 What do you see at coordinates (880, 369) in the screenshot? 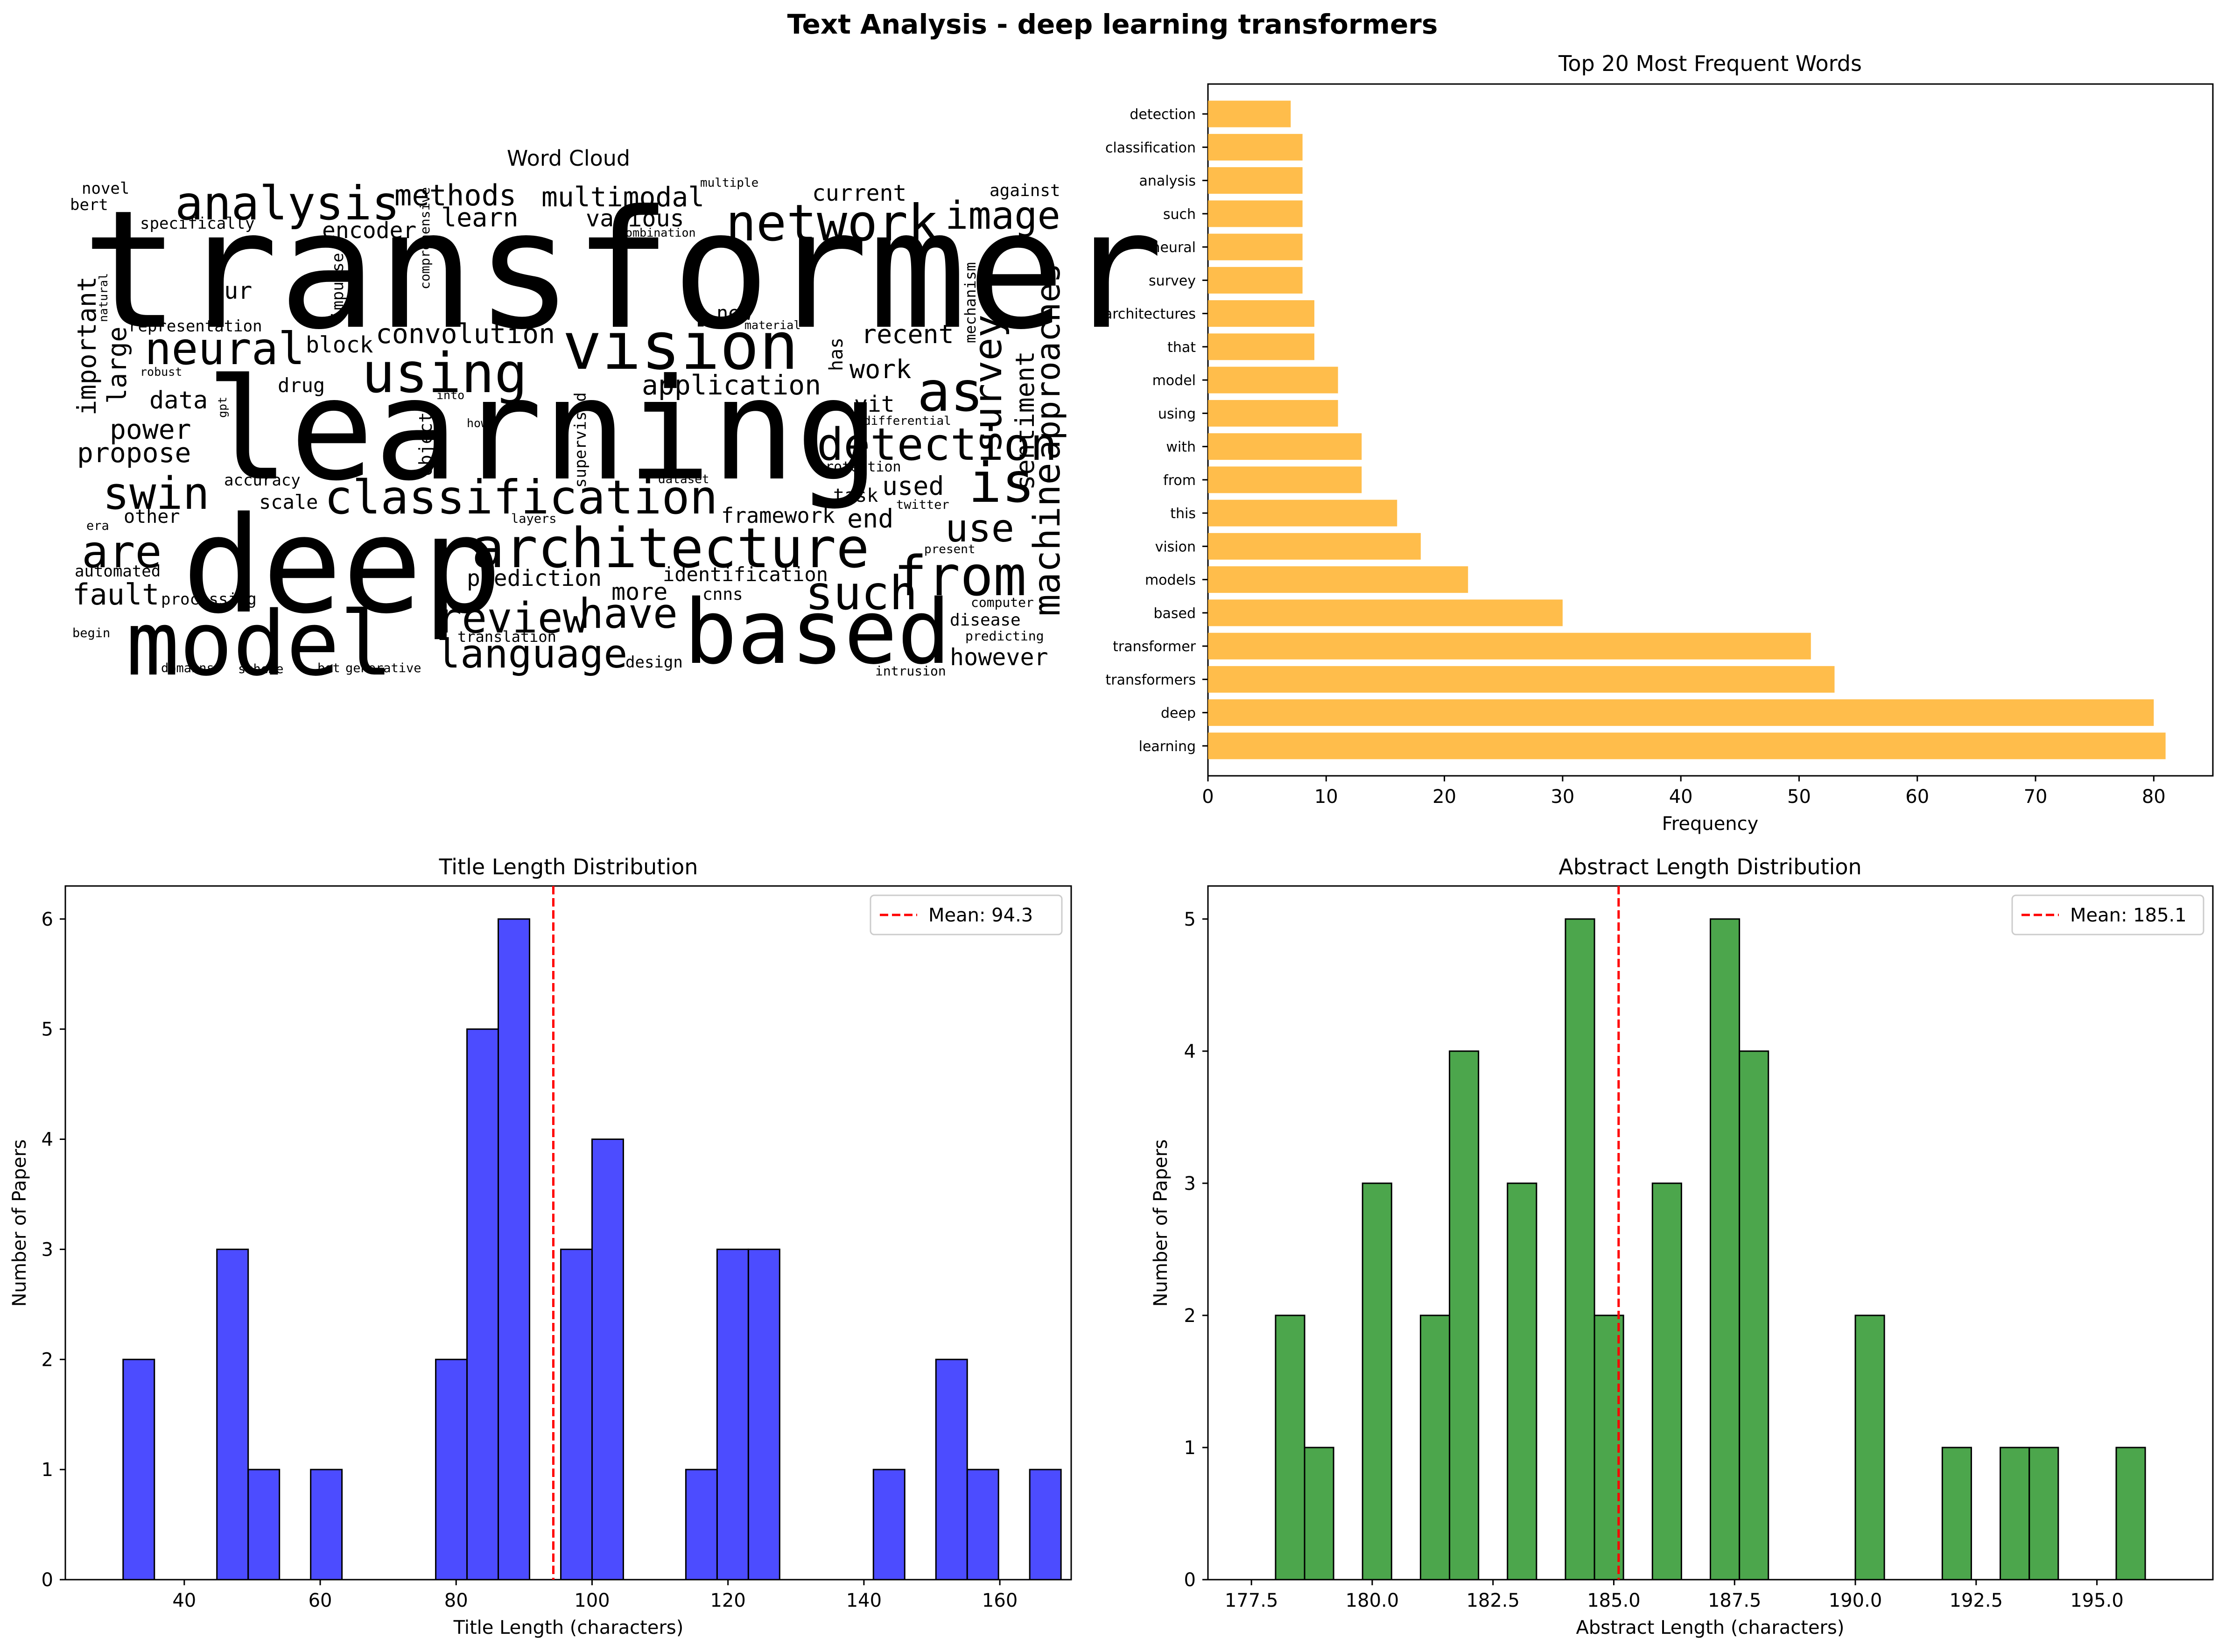
I see `word-work: work` at bounding box center [880, 369].